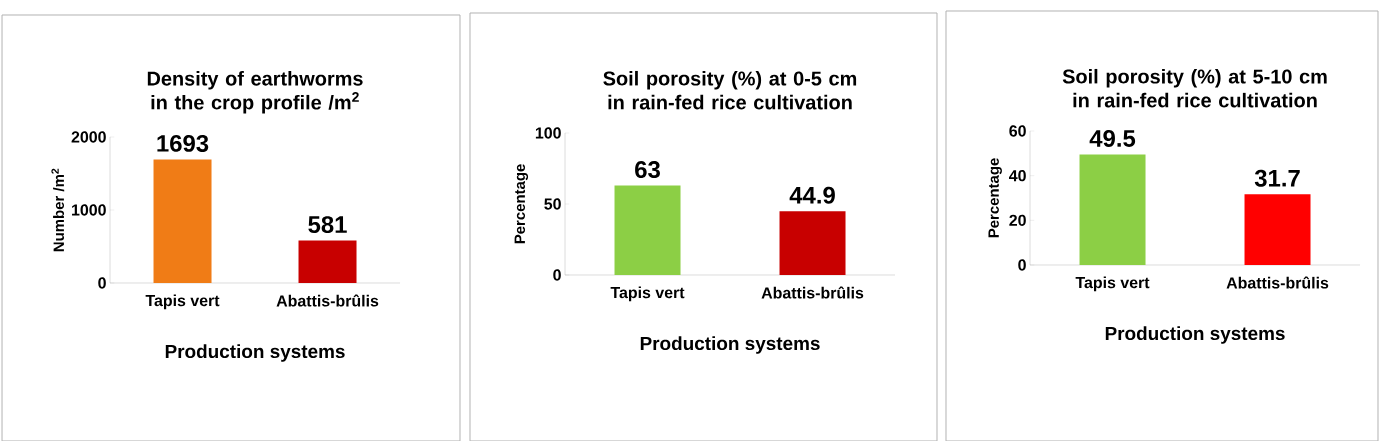 The width and height of the screenshot is (1380, 441). I want to click on data-label: 1693, so click(183, 143).